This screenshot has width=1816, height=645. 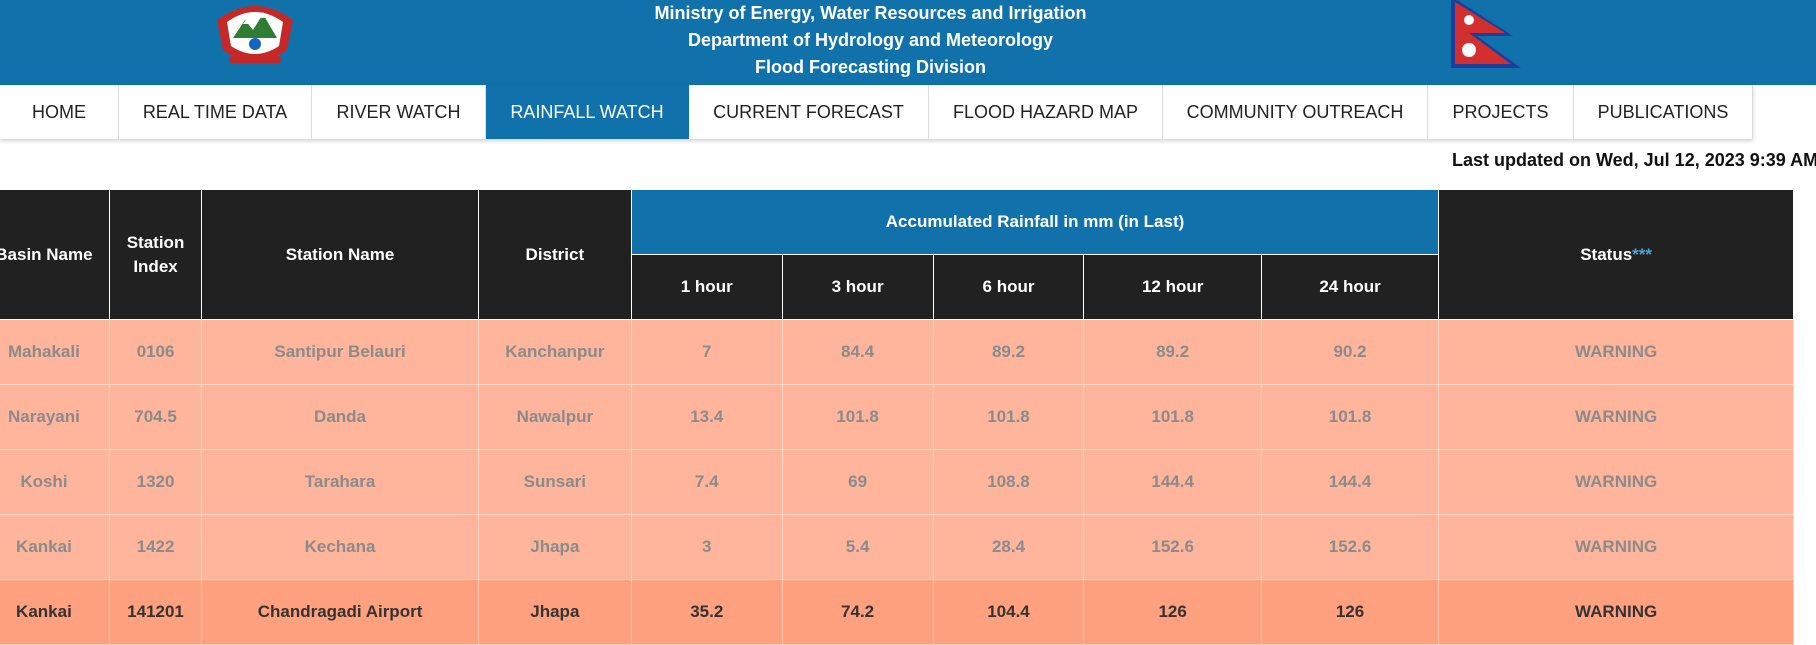 I want to click on cell-3-hour: 101.8, so click(x=857, y=417).